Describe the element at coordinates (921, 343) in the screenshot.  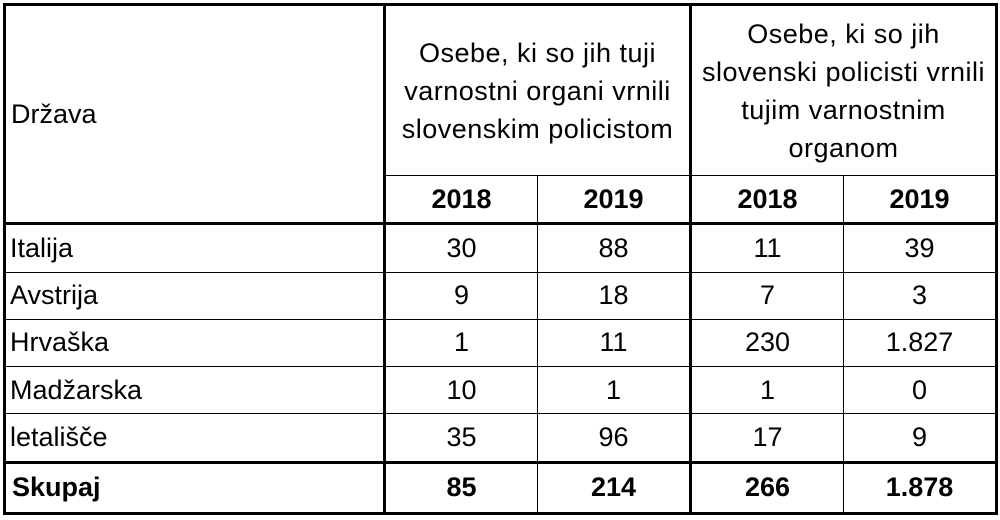
I see `value-cell: 1.827` at that location.